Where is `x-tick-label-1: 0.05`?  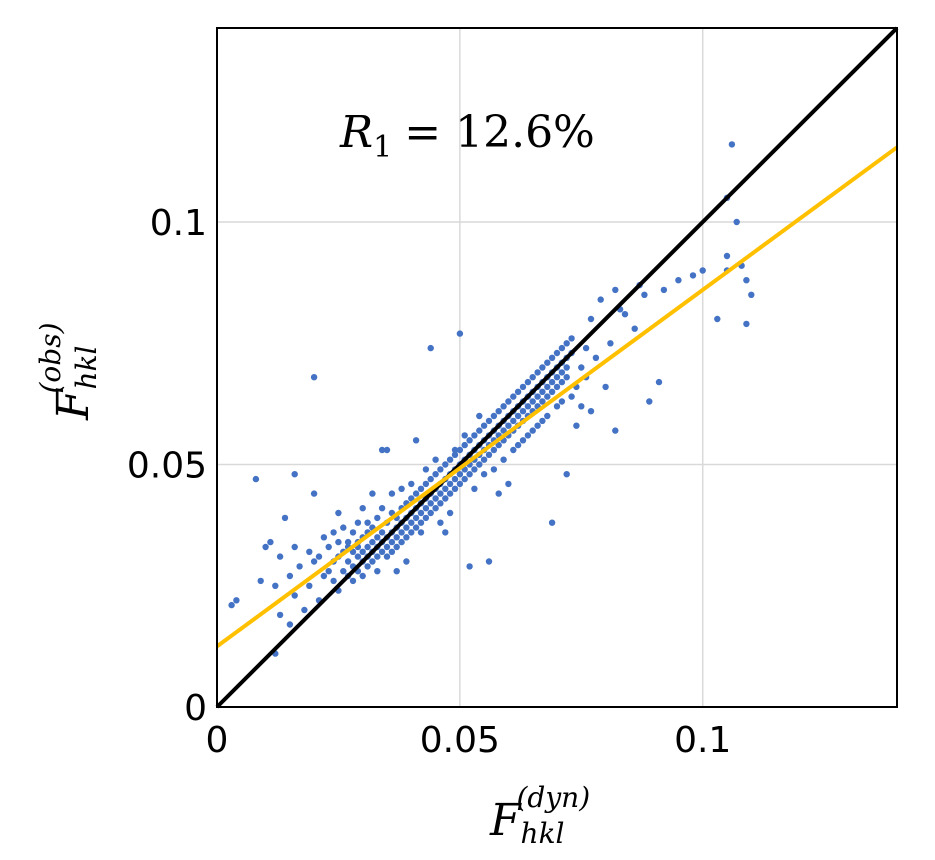
x-tick-label-1: 0.05 is located at coordinates (460, 740).